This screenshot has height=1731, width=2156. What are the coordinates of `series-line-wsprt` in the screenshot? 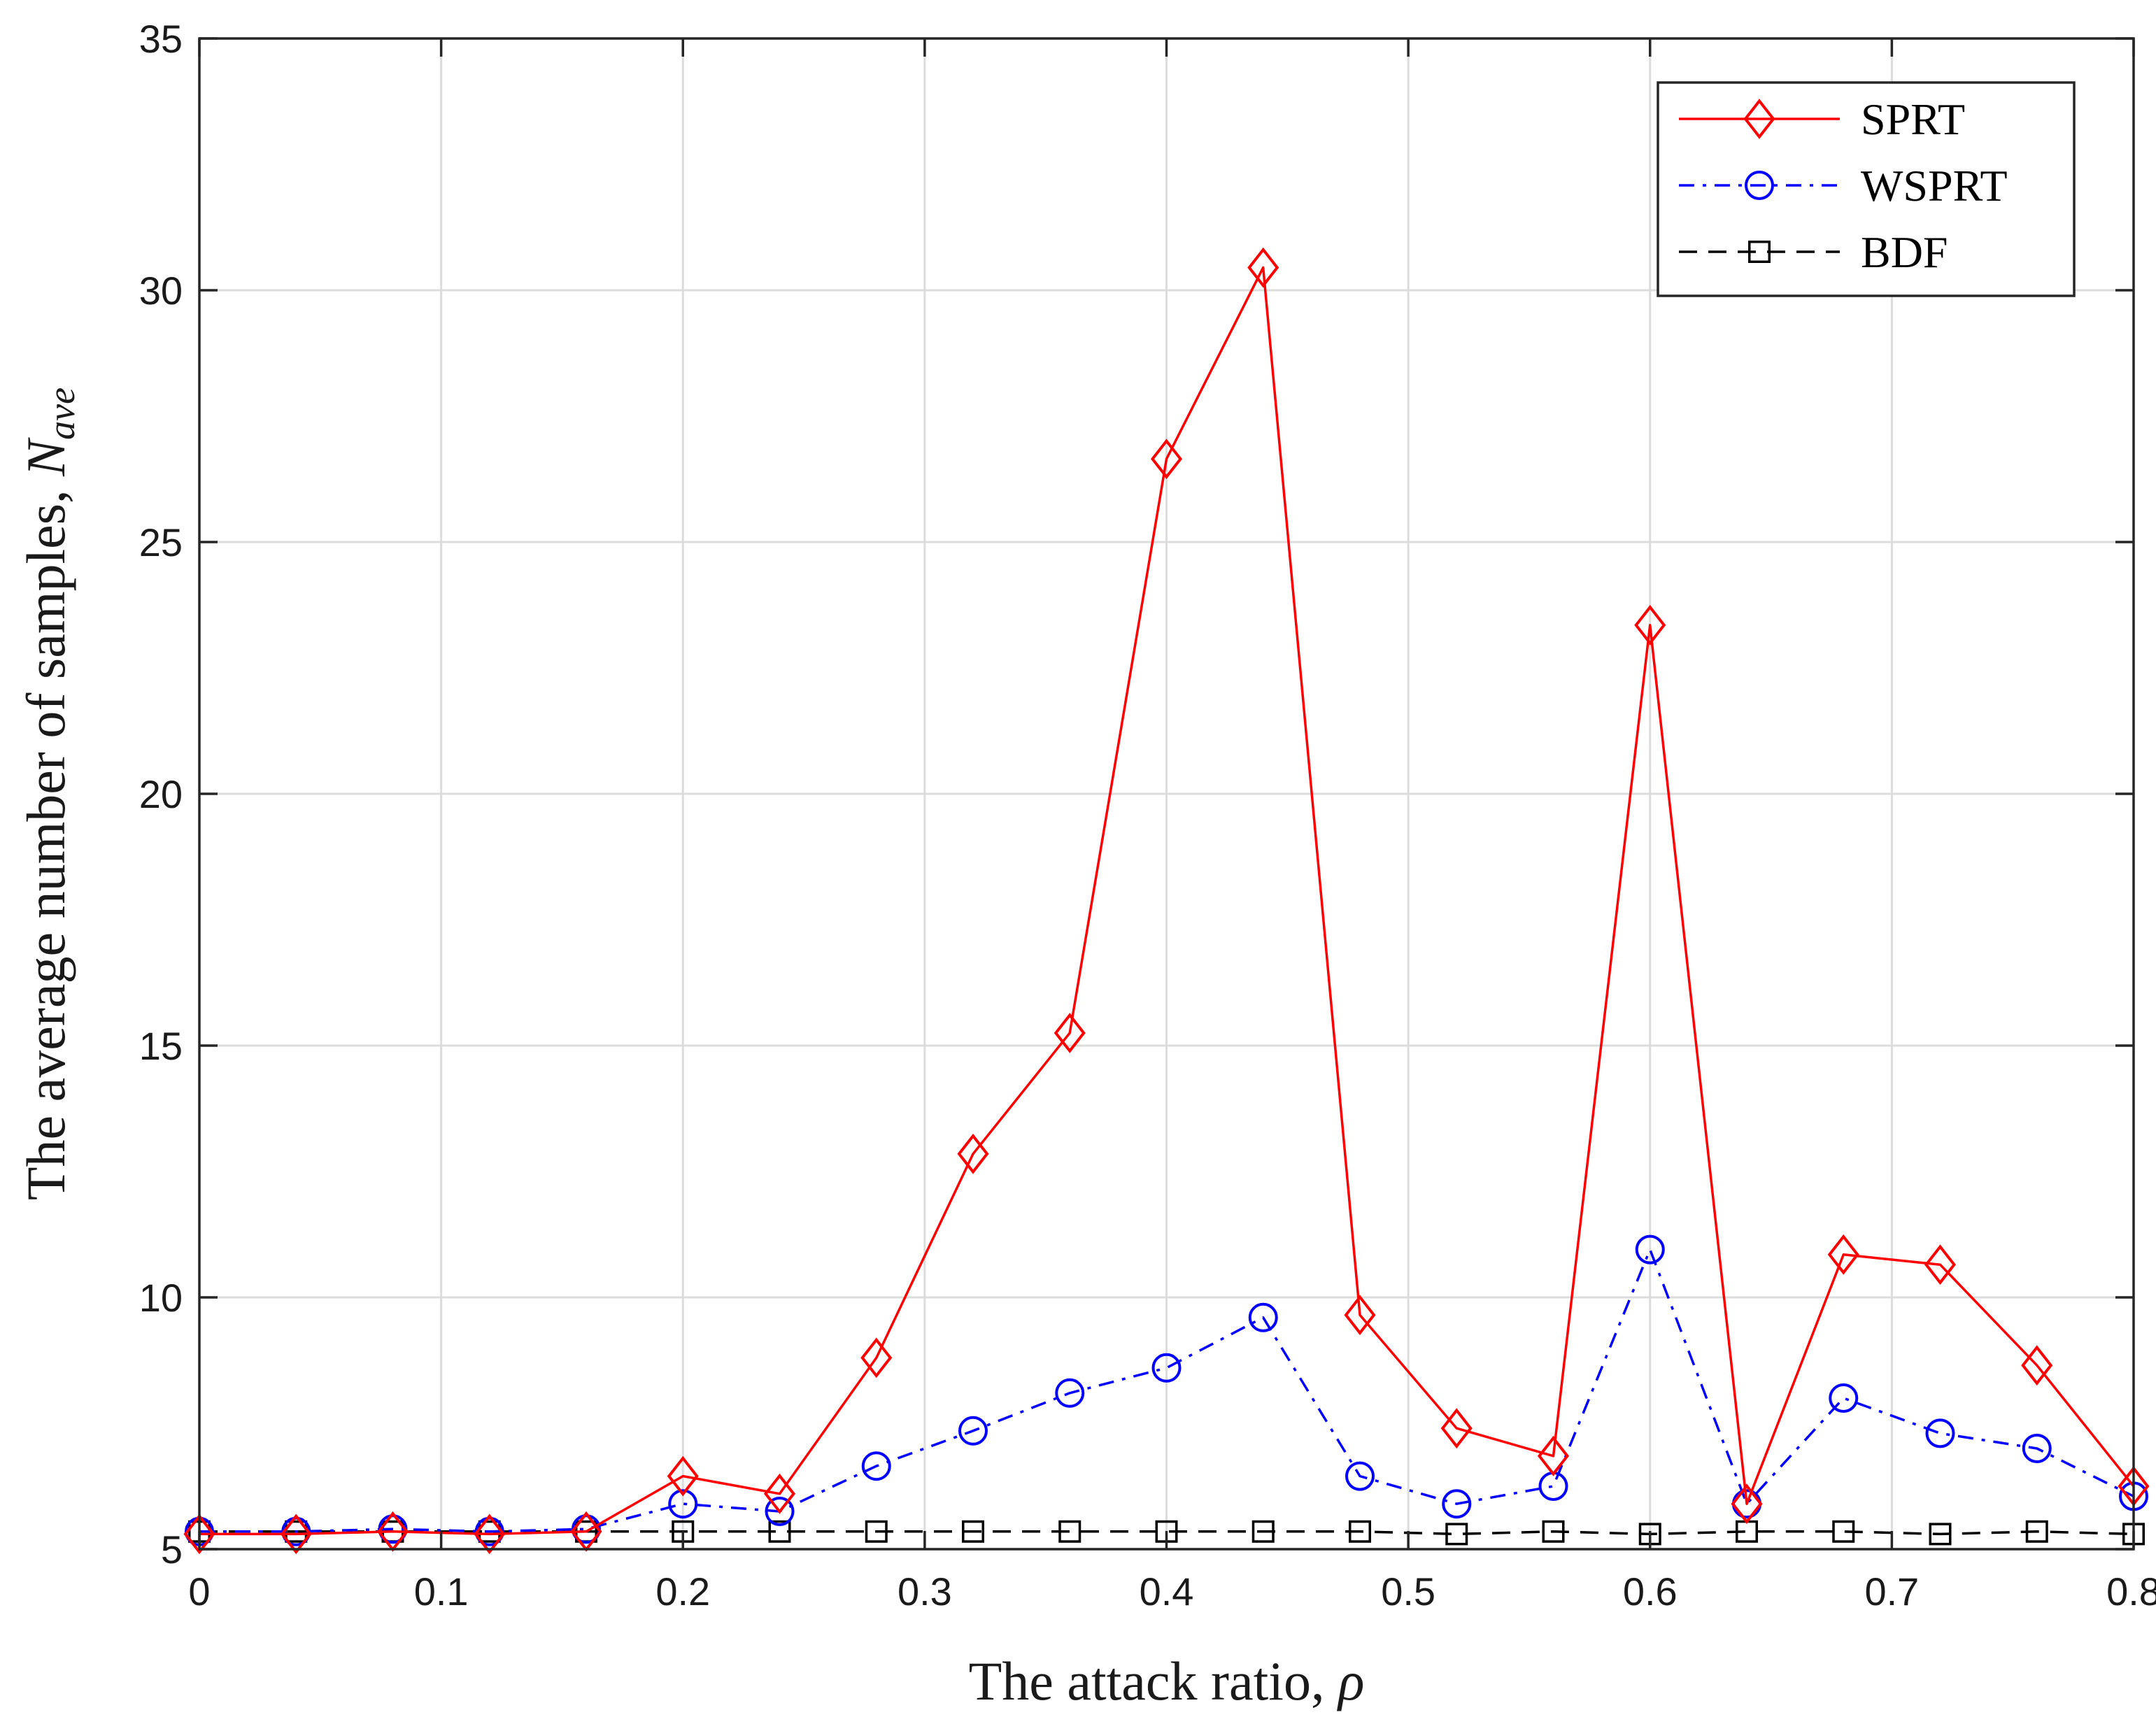 It's located at (1167, 1390).